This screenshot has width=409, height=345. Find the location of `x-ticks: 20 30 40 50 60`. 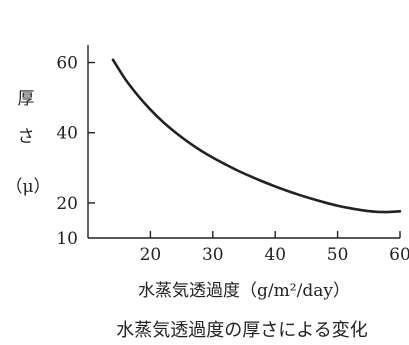

x-ticks: 20 30 40 50 60 is located at coordinates (274, 248).